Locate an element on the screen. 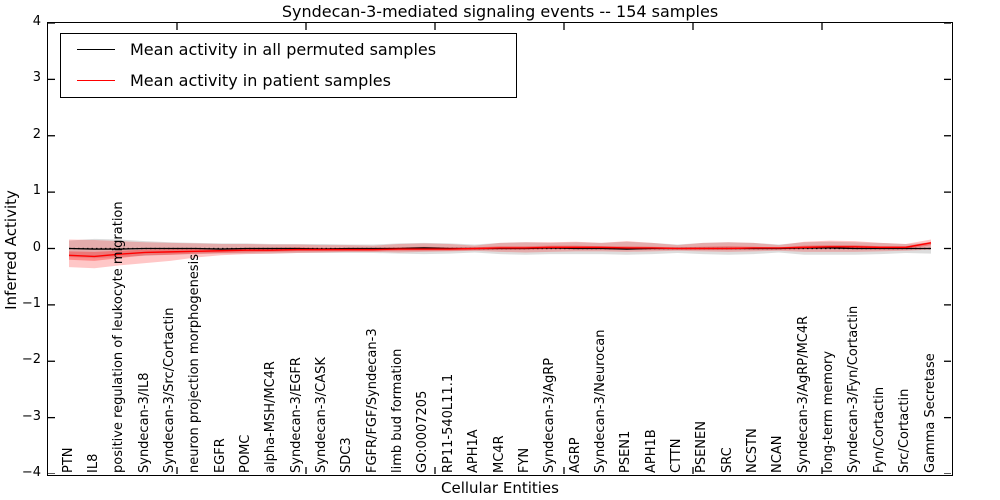 The image size is (1000, 500). x-category-label: POMC is located at coordinates (245, 453).